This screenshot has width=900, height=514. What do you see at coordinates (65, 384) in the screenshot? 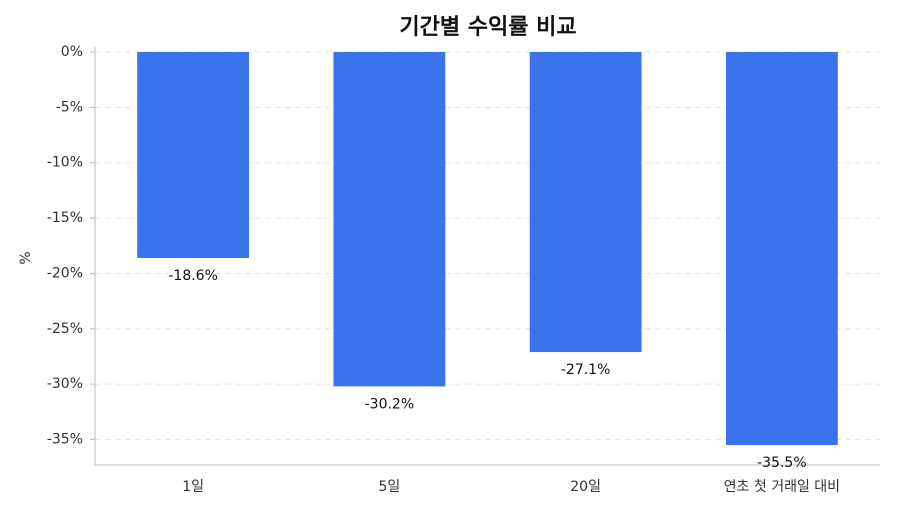
I see `y-tick-label: -30%` at bounding box center [65, 384].